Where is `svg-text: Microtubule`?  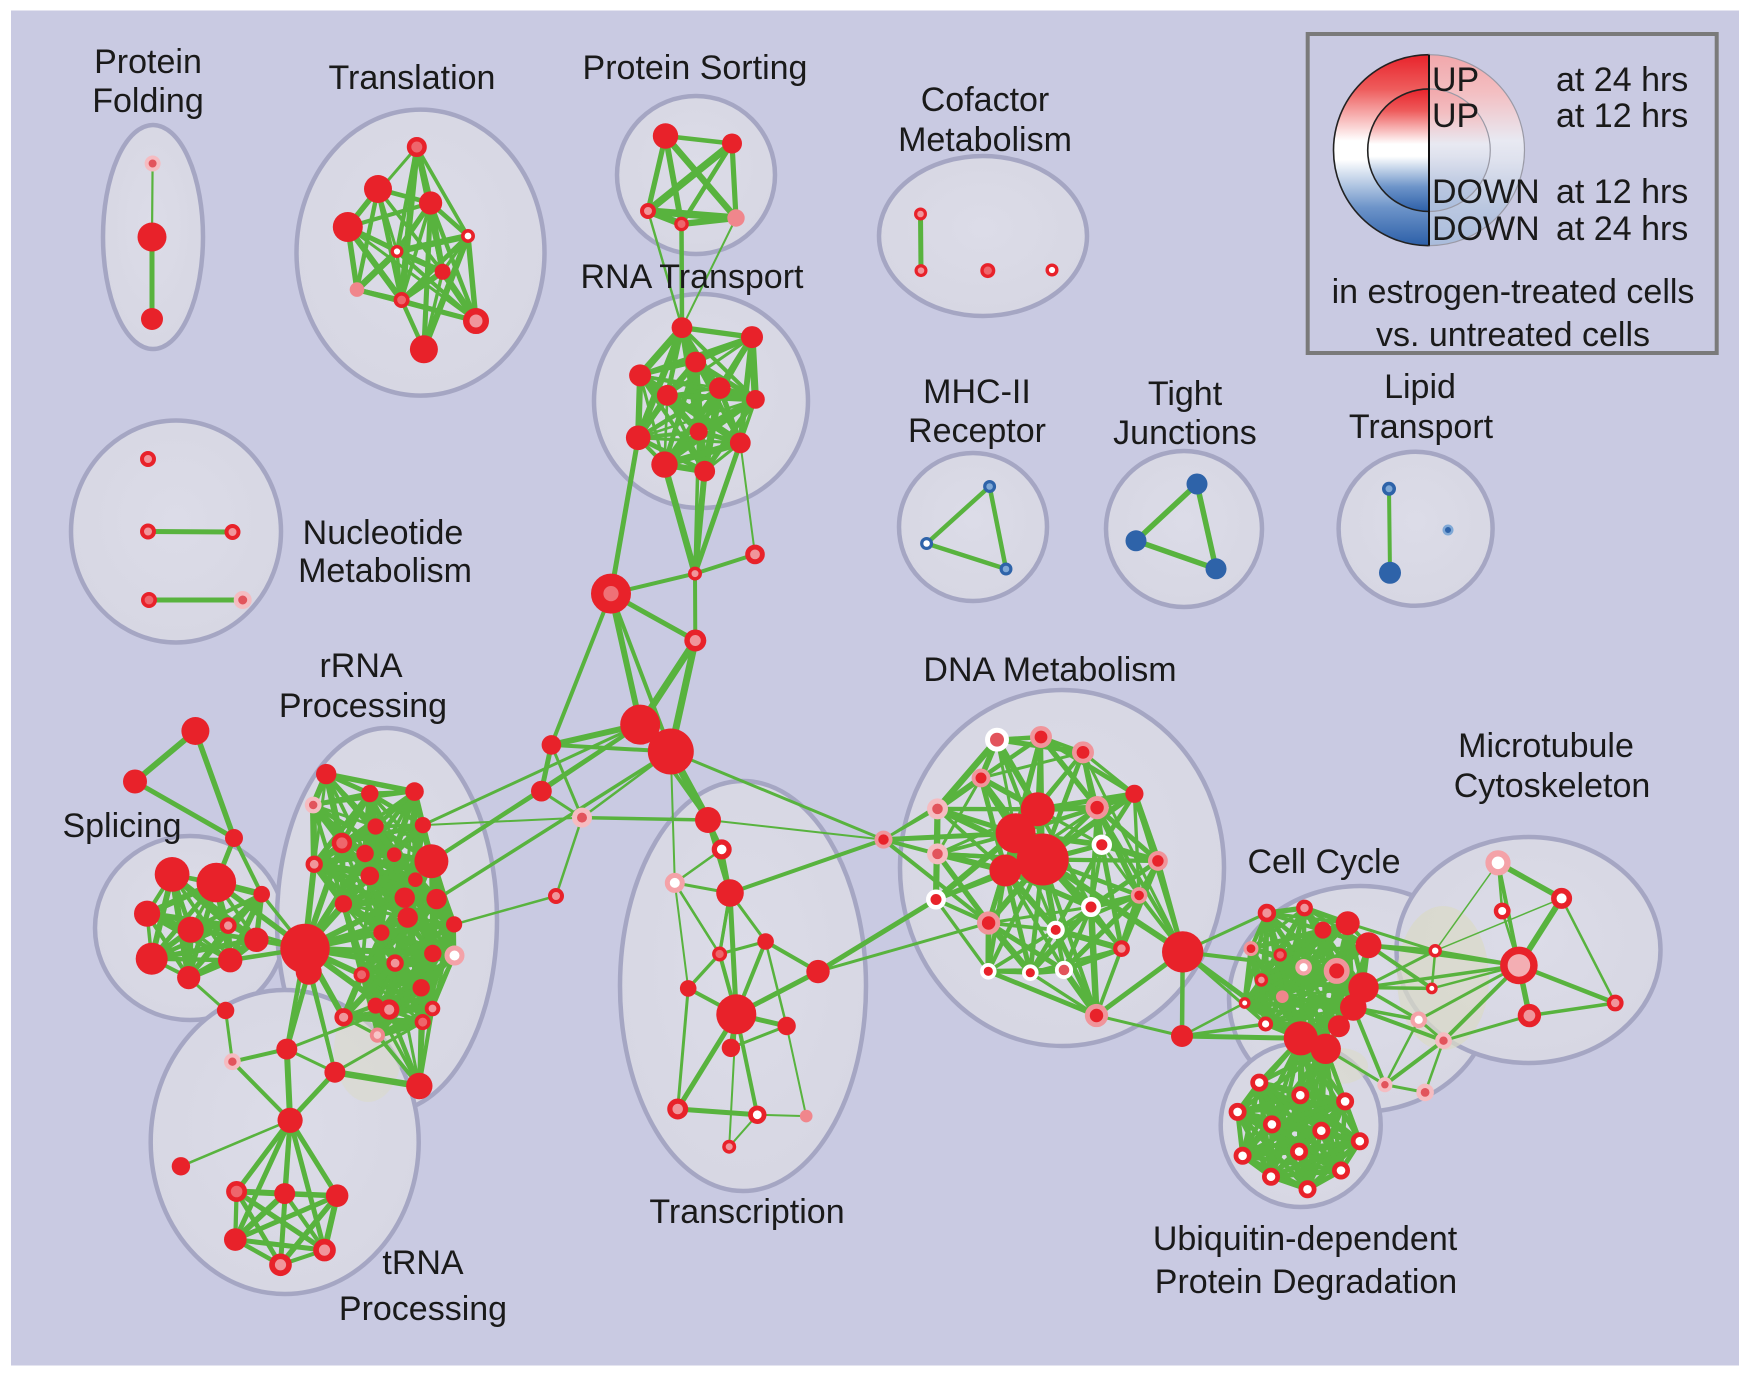
svg-text: Microtubule is located at coordinates (1546, 746).